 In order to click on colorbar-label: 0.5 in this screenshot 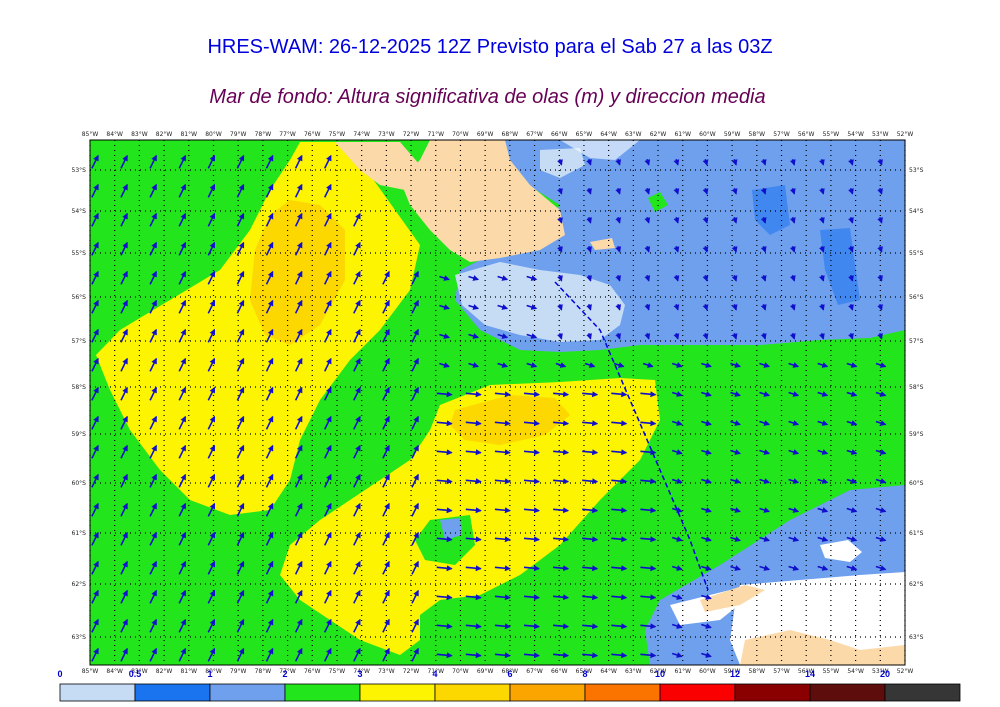, I will do `click(135, 674)`.